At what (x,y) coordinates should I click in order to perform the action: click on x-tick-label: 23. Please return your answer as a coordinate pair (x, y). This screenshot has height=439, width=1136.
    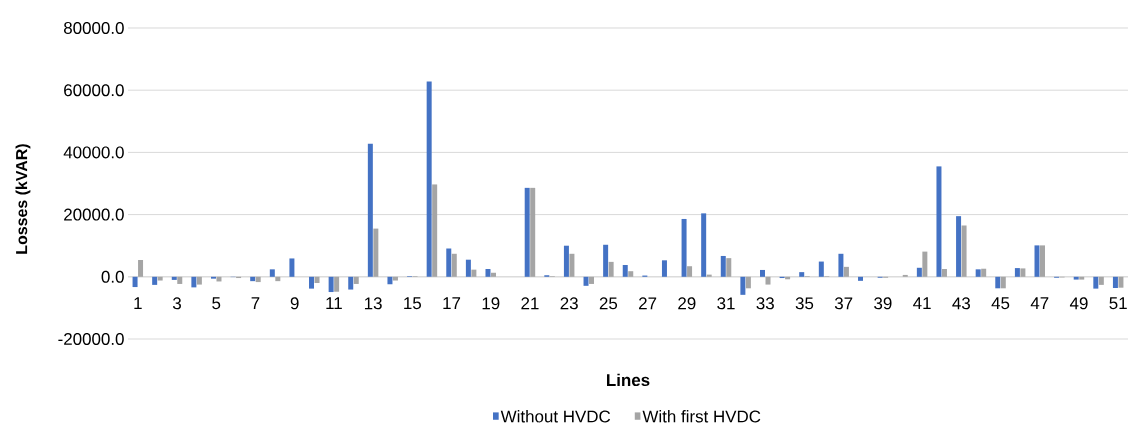
    Looking at the image, I should click on (569, 303).